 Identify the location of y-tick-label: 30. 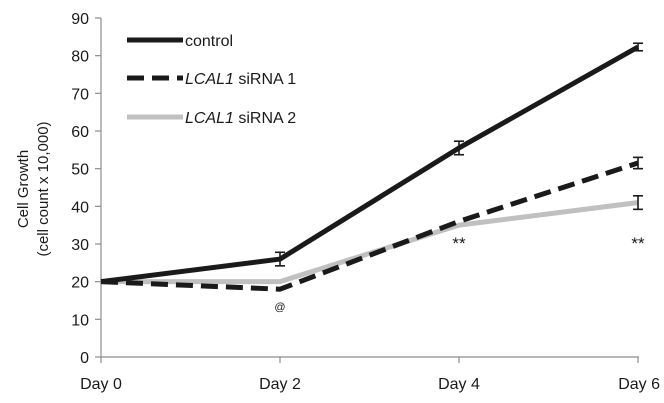
(80, 245).